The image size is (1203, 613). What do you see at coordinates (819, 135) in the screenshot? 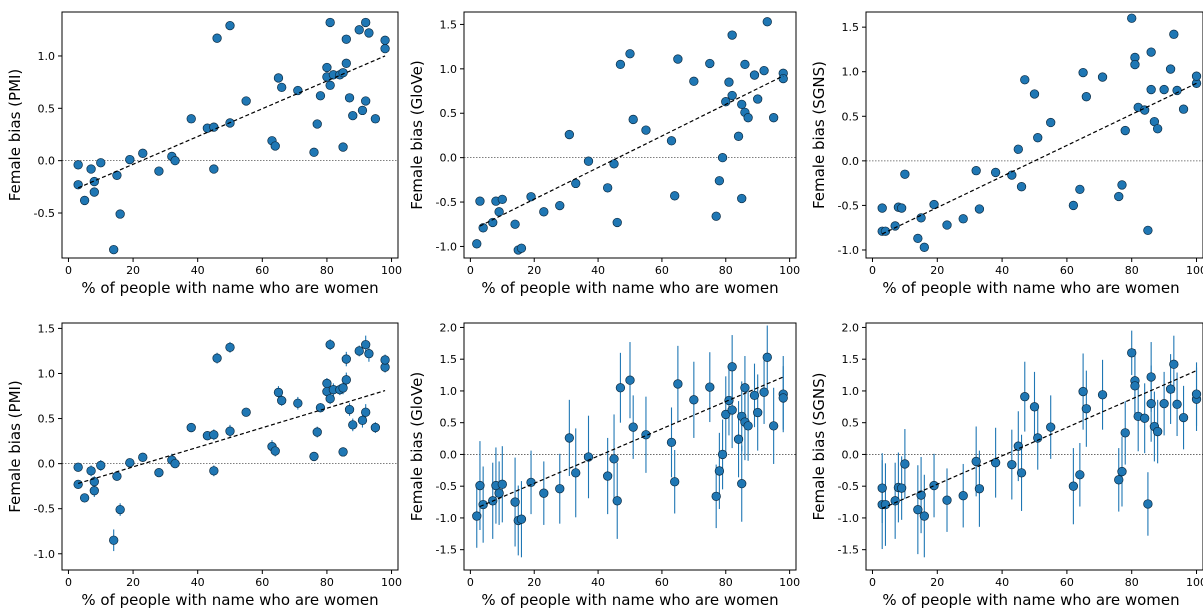
I see `y-axis-label: Female bias (SGNS)` at bounding box center [819, 135].